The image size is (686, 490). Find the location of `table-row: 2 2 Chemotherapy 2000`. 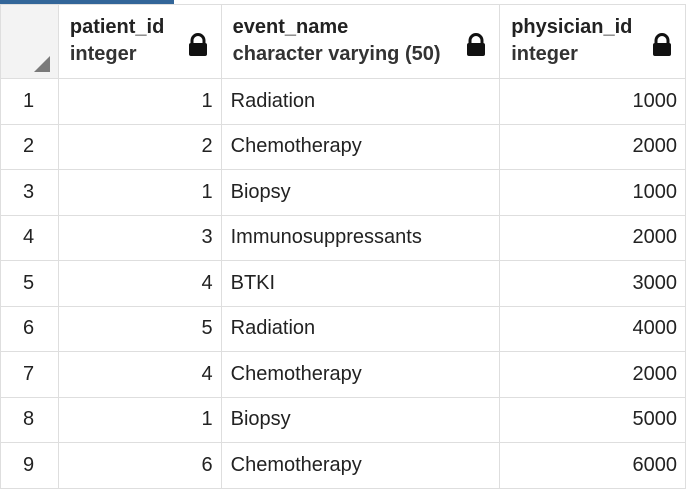

table-row: 2 2 Chemotherapy 2000 is located at coordinates (343, 146).